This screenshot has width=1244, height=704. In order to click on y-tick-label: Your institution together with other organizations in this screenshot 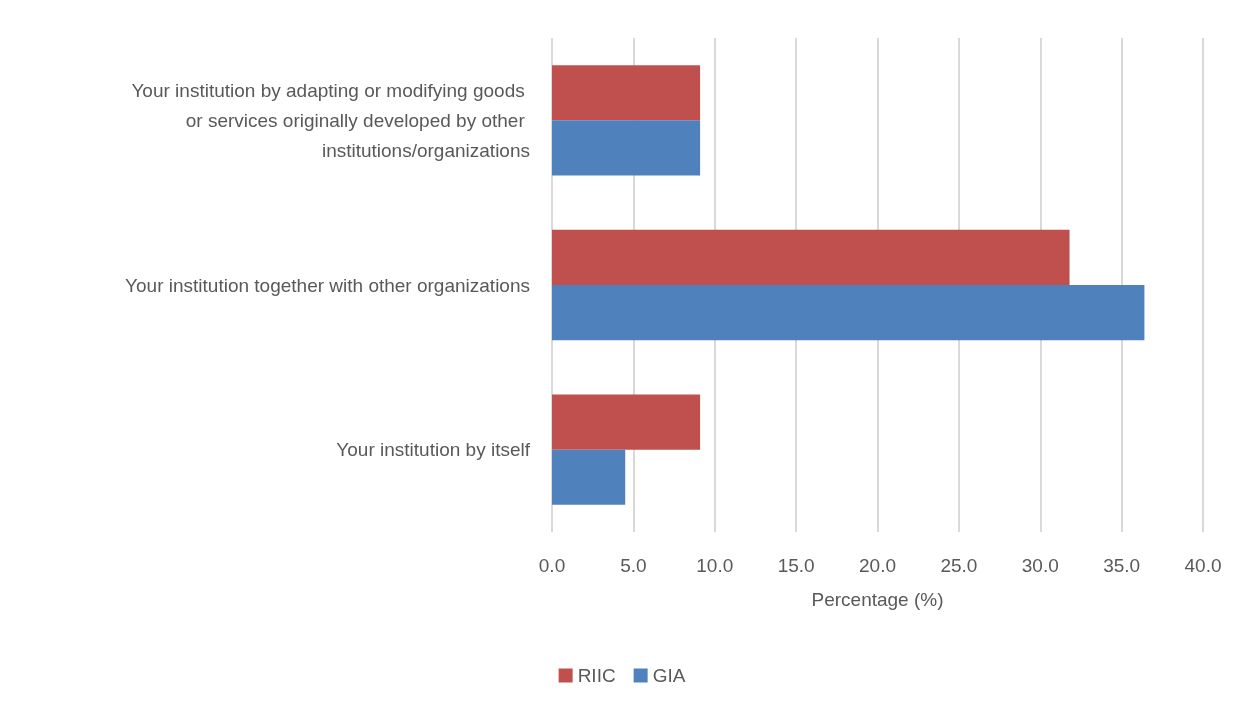, I will do `click(327, 285)`.